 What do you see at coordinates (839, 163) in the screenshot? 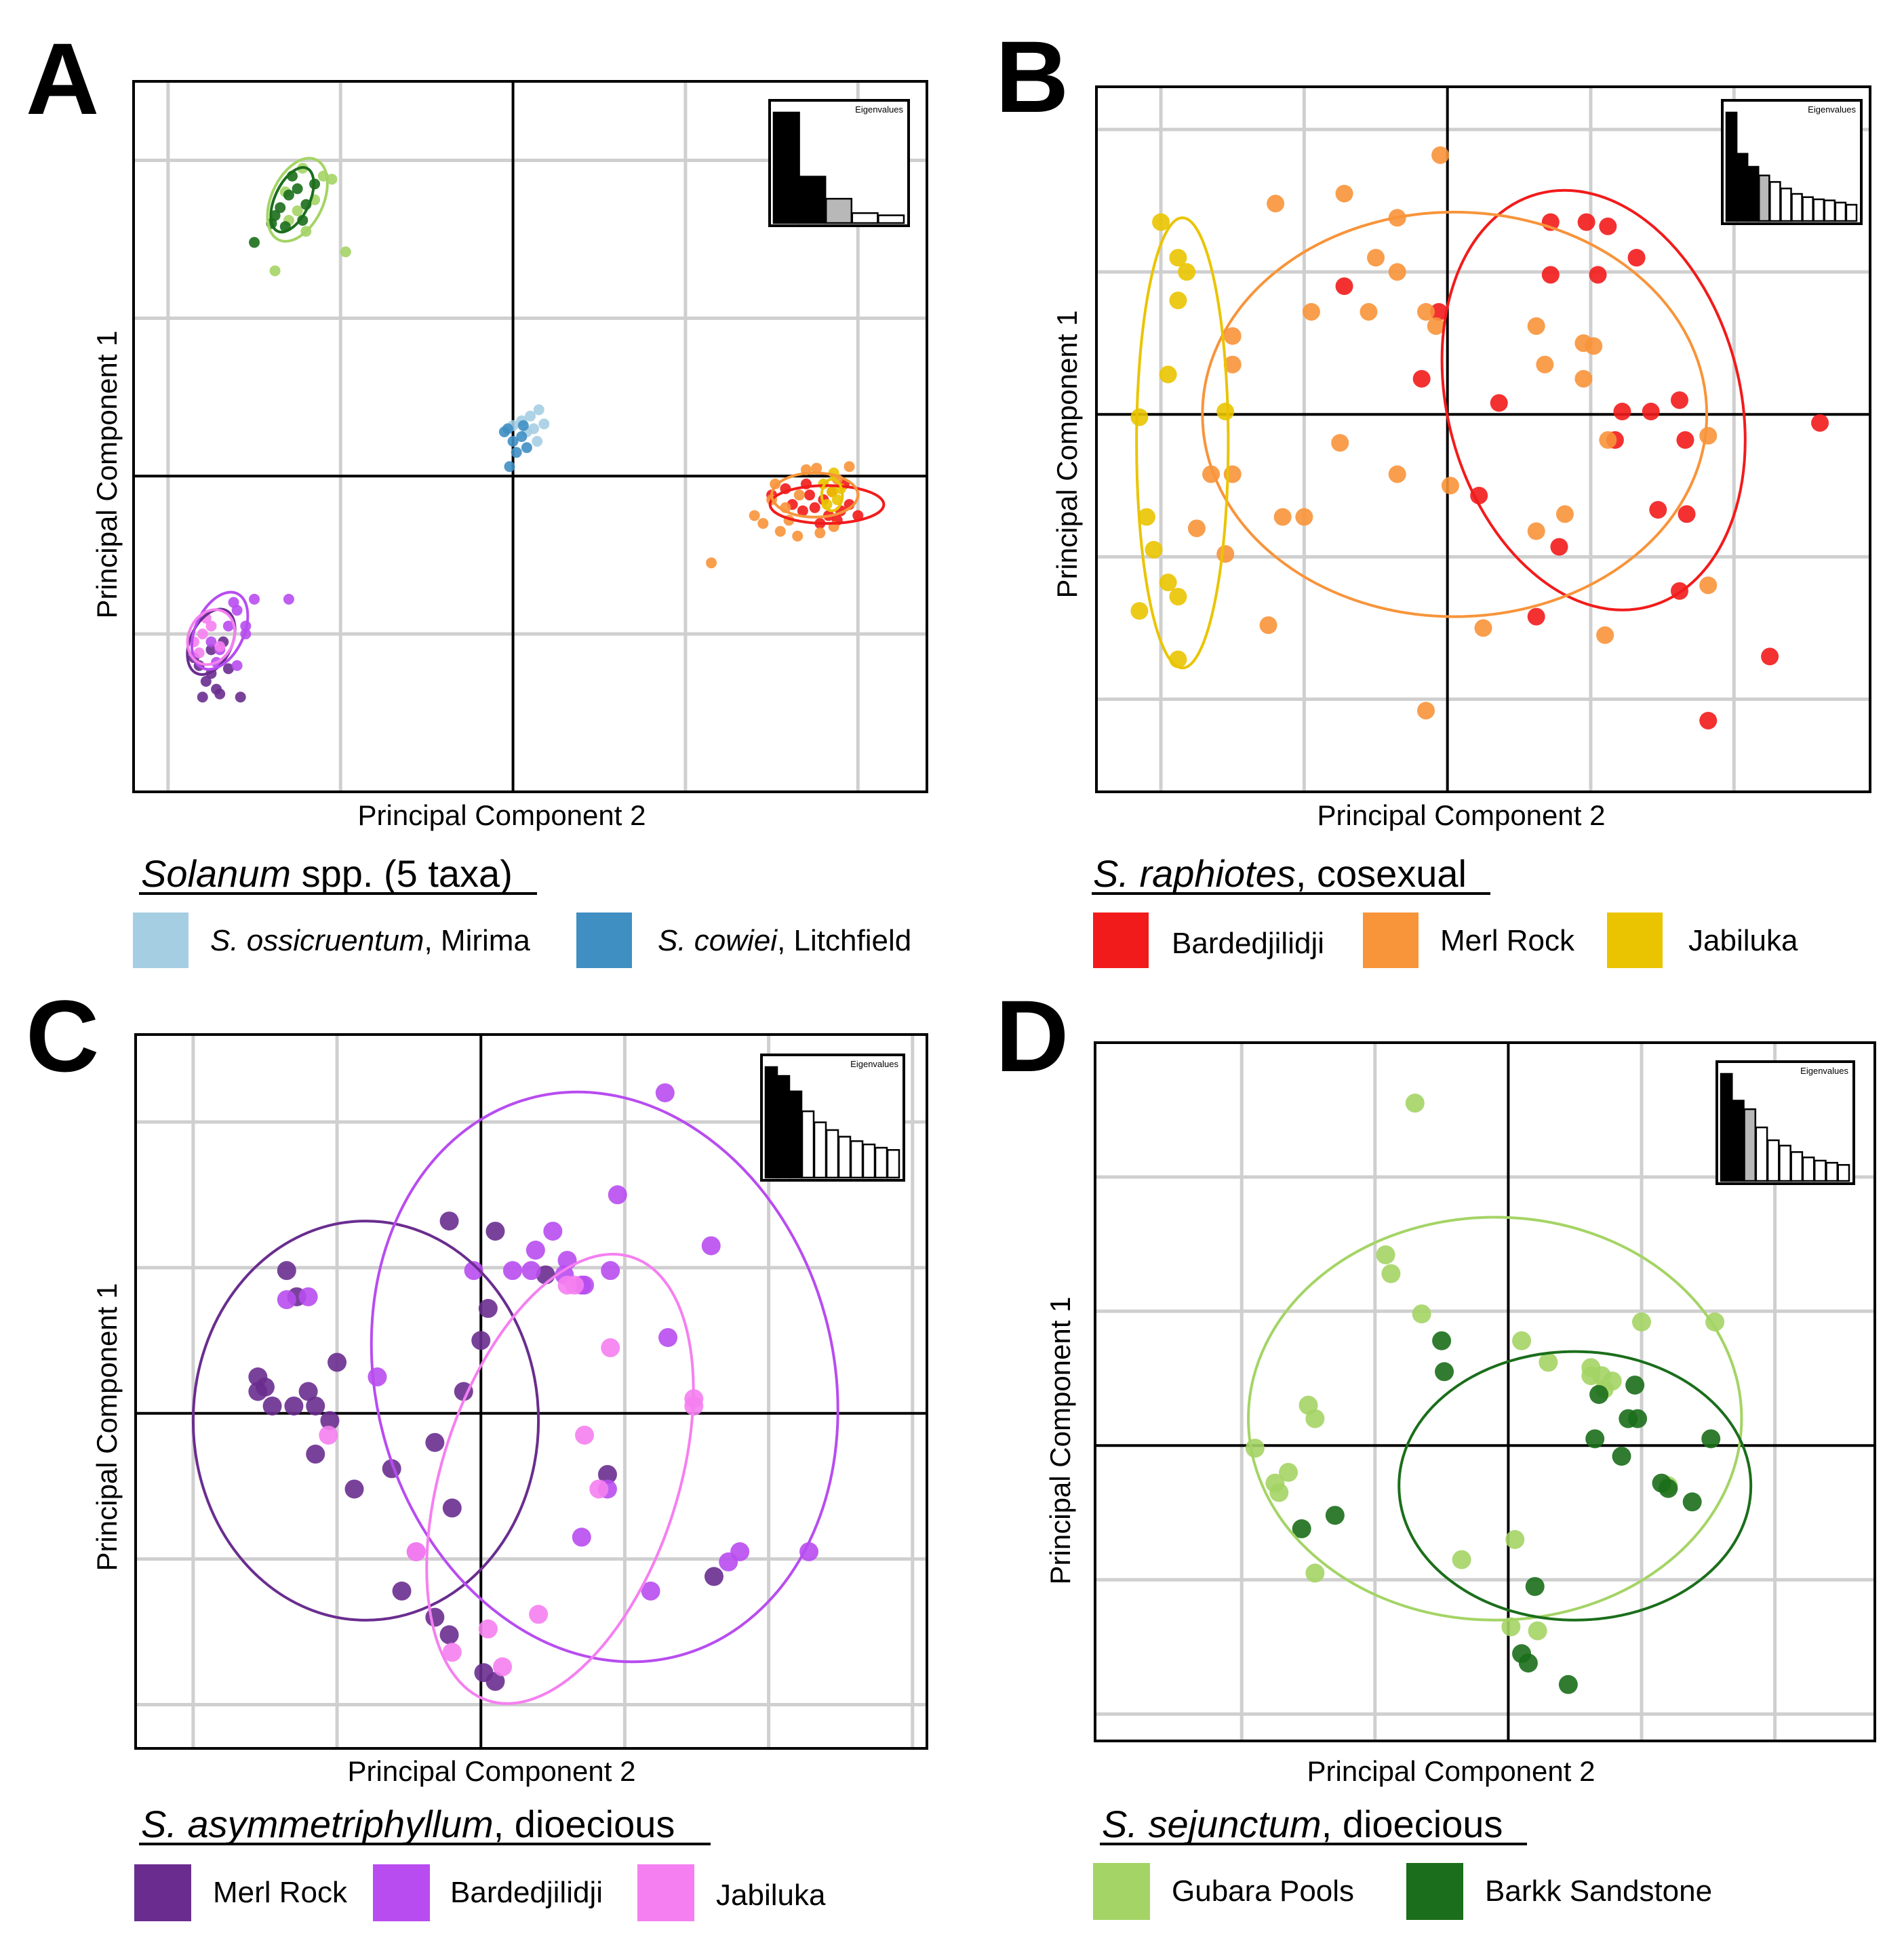
I see `eigenvalue-inset-a: Eigenvalues` at bounding box center [839, 163].